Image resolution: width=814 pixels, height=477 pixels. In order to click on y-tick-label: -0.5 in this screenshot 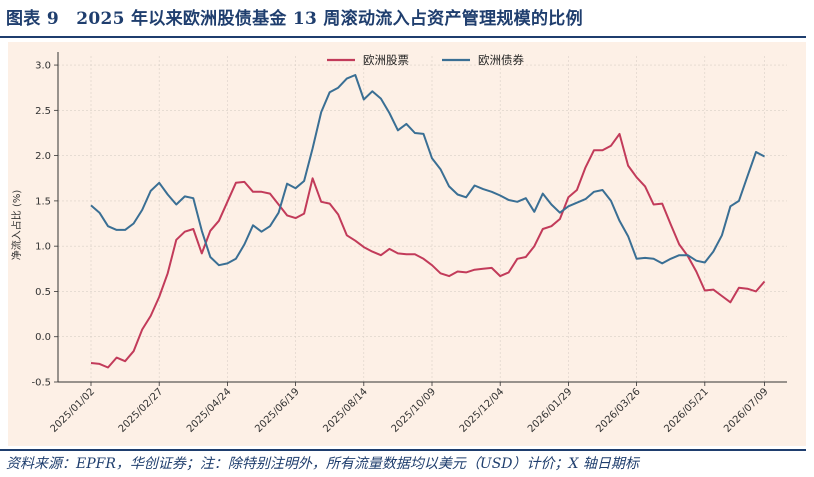, I will do `click(41, 383)`.